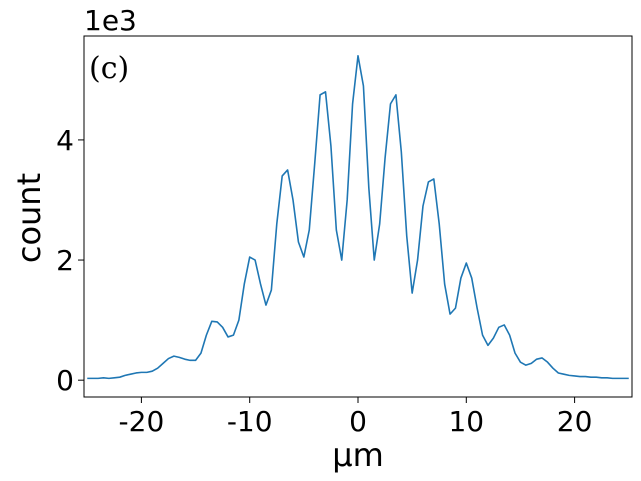 The image size is (641, 481). I want to click on offset-label: 1e3, so click(110, 20).